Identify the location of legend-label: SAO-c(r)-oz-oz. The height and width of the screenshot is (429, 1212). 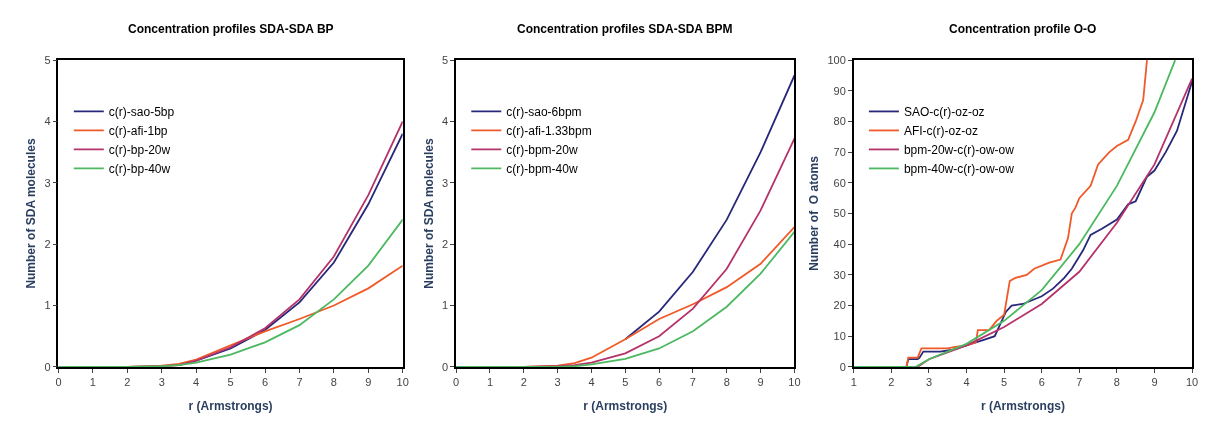
(944, 112).